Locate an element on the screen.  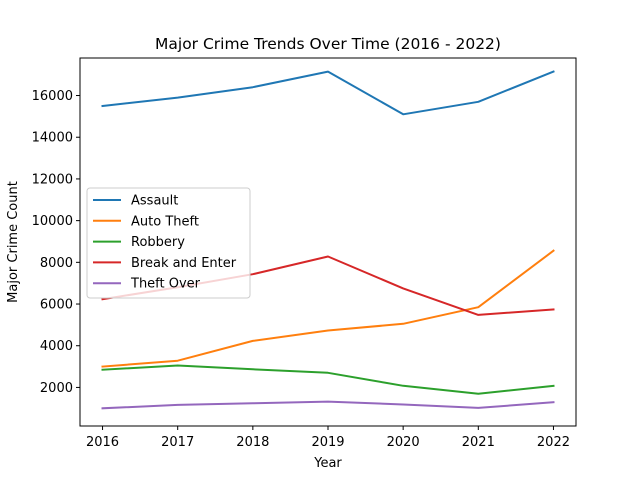
legend-label-3: Break and Enter is located at coordinates (184, 263).